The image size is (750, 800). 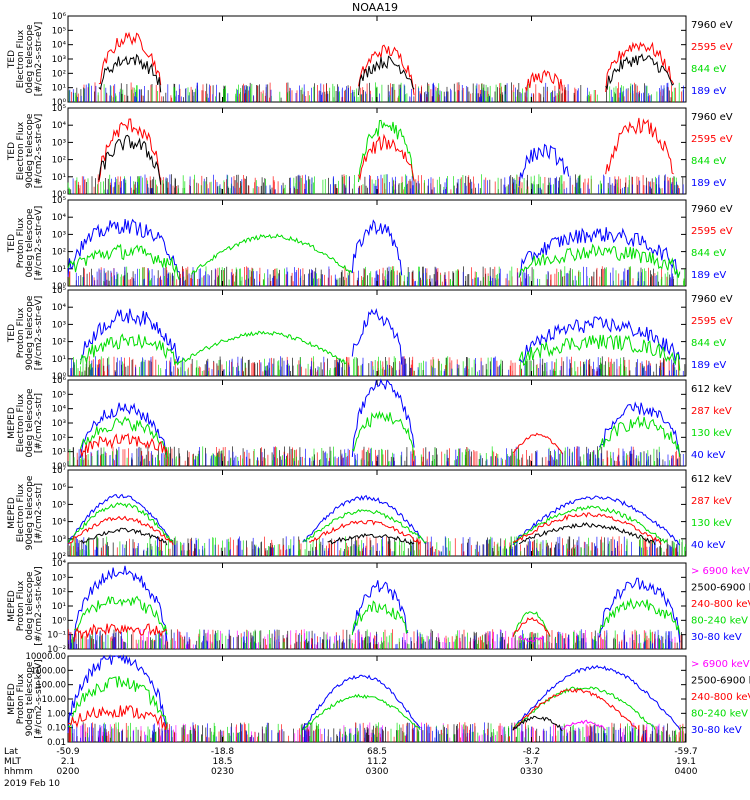 What do you see at coordinates (56, 729) in the screenshot?
I see `y-tick-label: 0.10` at bounding box center [56, 729].